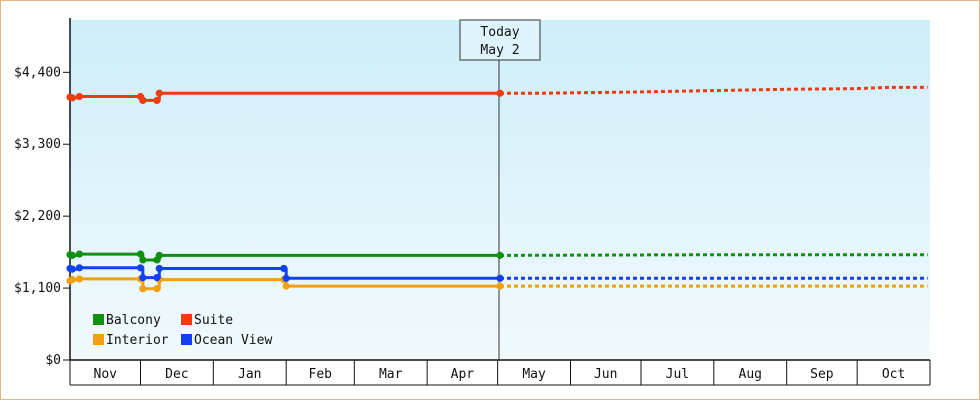 This screenshot has height=400, width=980. Describe the element at coordinates (176, 374) in the screenshot. I see `x-tick-label: Dec` at that location.